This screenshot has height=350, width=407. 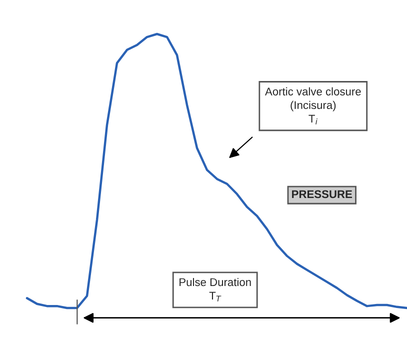 What do you see at coordinates (322, 194) in the screenshot?
I see `annotation: PRESSURE` at bounding box center [322, 194].